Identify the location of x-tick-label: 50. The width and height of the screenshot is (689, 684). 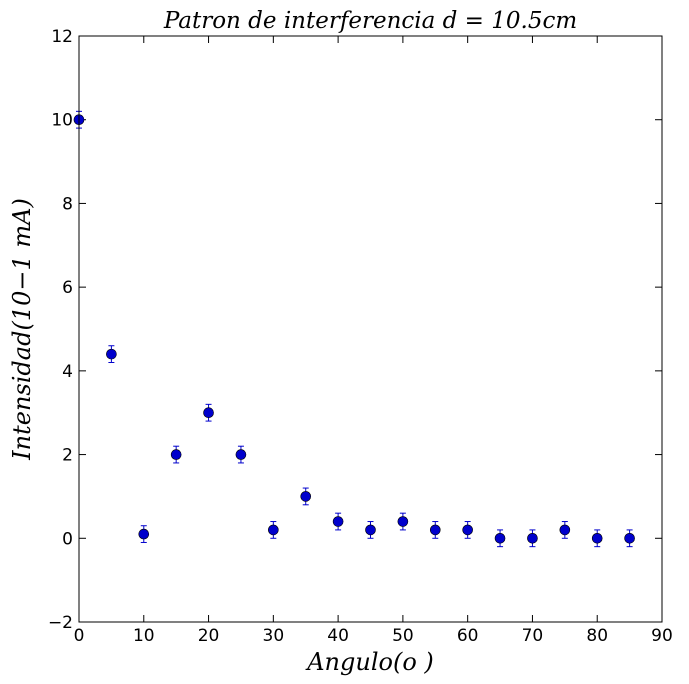
(403, 636).